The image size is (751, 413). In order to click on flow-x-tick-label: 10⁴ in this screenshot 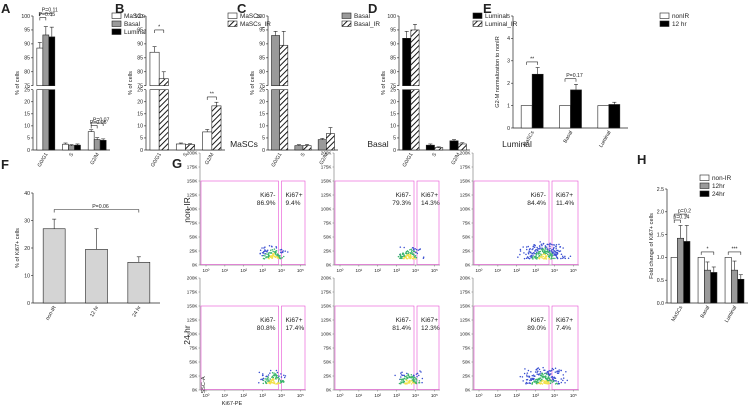, I will do `click(554, 270)`.